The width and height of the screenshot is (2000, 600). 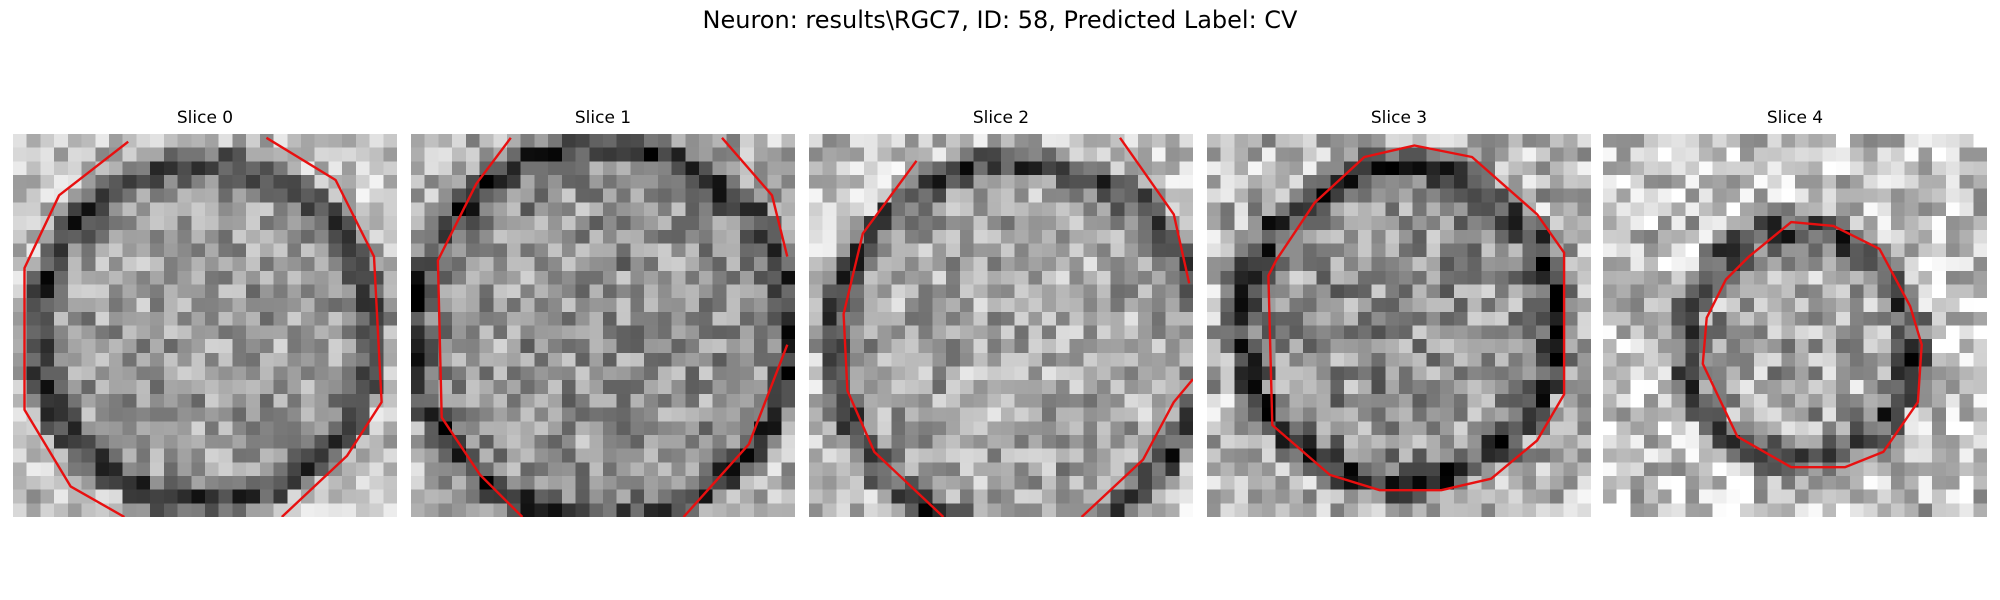 What do you see at coordinates (76, 328) in the screenshot?
I see `slice-0-contour` at bounding box center [76, 328].